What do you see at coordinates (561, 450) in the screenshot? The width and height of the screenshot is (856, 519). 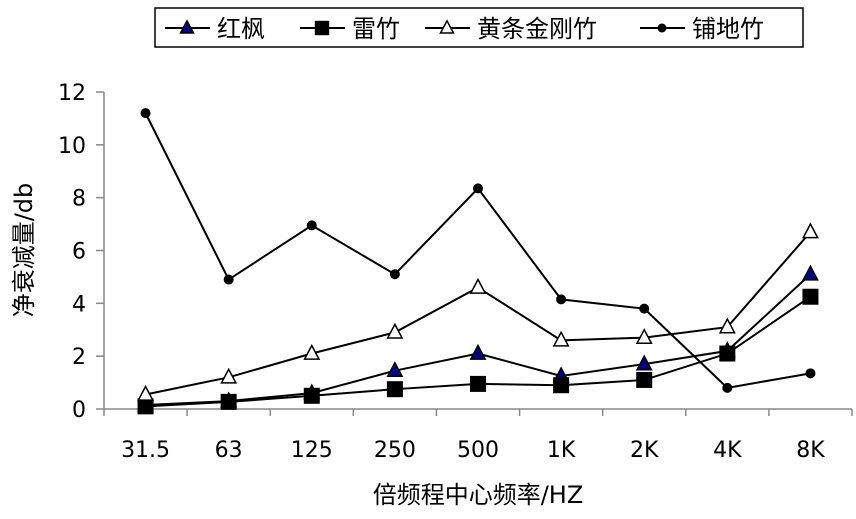 I see `x-tick-label: 1K` at bounding box center [561, 450].